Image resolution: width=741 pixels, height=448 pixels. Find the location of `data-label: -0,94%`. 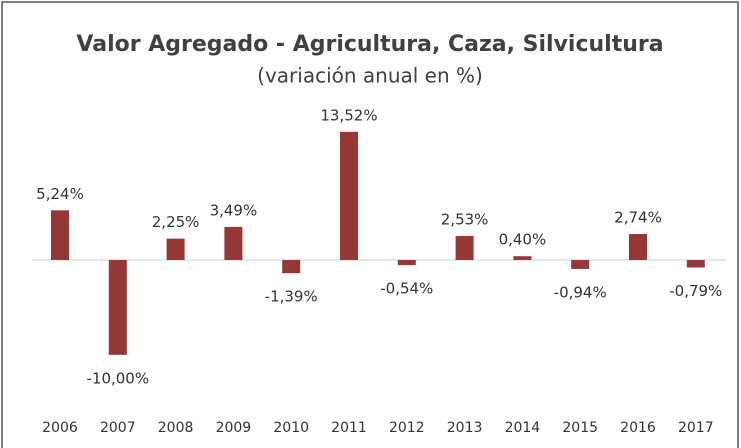

data-label: -0,94% is located at coordinates (580, 292).